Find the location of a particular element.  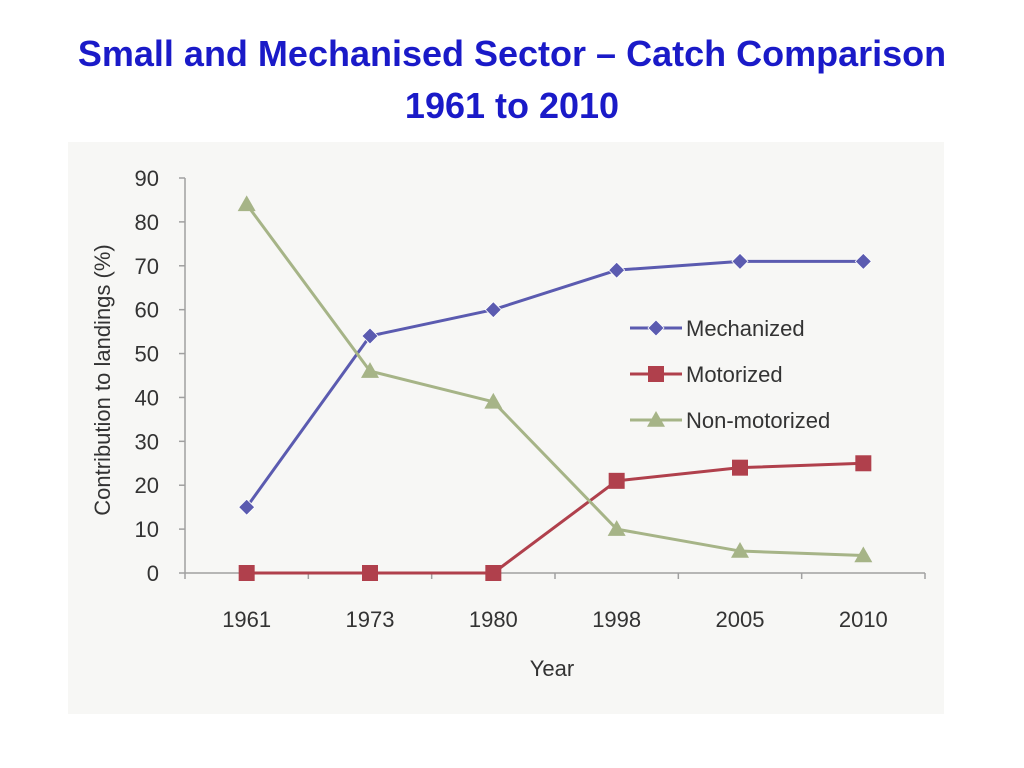

y-tick-label: 90 is located at coordinates (147, 178).